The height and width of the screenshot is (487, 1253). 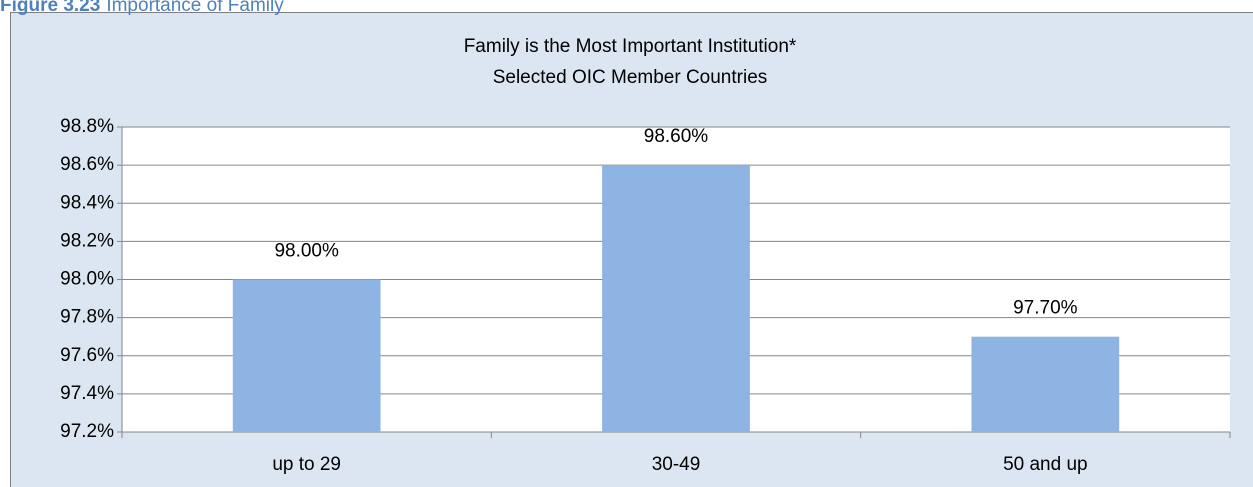 I want to click on x-tick-label: up to 29, so click(x=306, y=464).